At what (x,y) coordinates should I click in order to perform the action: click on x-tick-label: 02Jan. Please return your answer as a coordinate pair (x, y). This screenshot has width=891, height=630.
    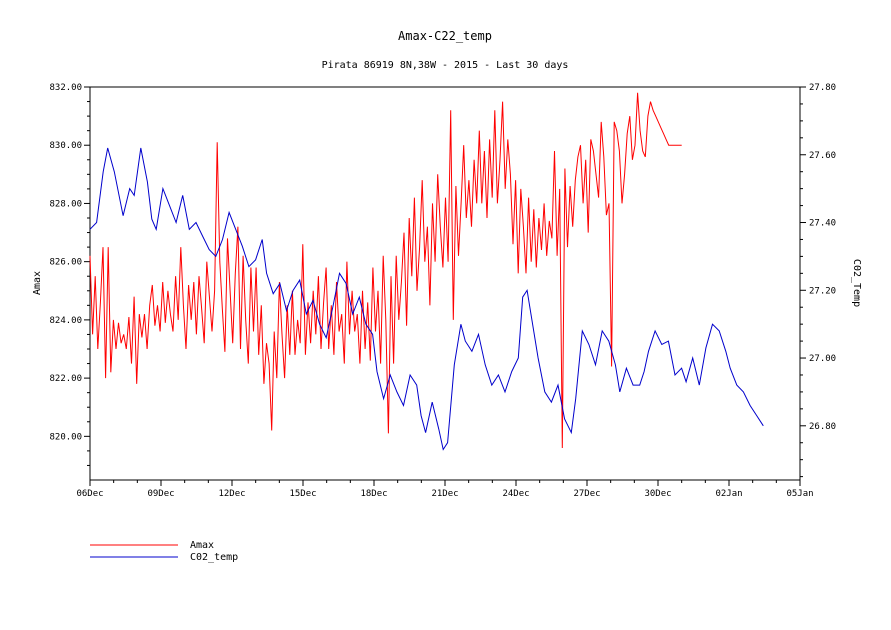
    Looking at the image, I should click on (728, 494).